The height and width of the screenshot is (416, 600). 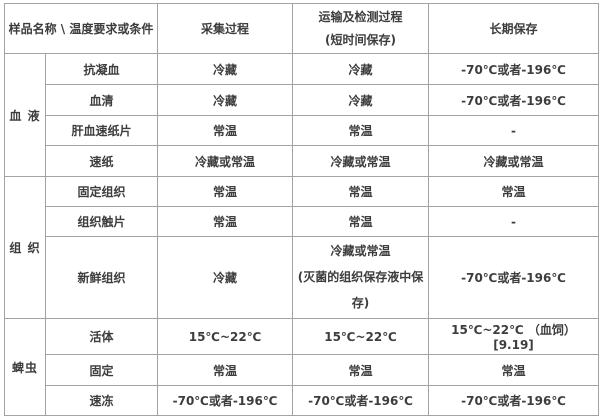 What do you see at coordinates (101, 221) in the screenshot?
I see `cell-item: 组织触片` at bounding box center [101, 221].